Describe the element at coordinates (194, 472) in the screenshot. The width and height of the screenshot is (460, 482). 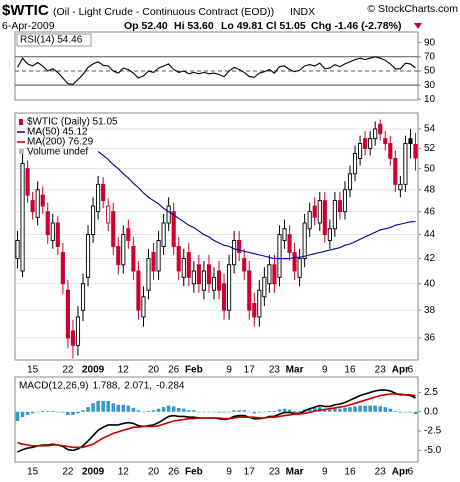
I see `x-tick-label: Feb` at that location.